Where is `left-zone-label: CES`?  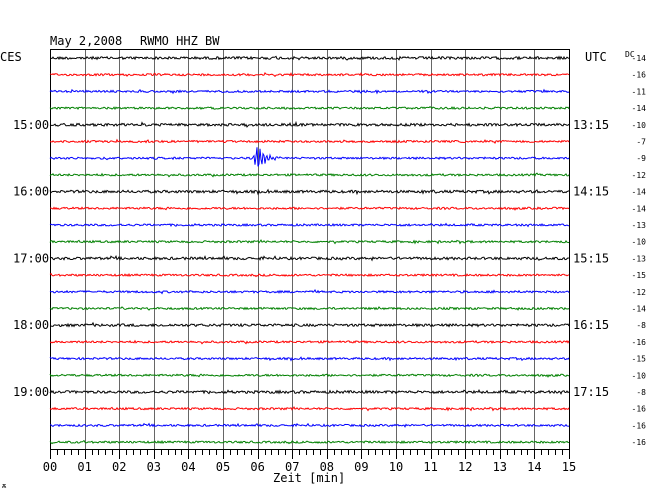
left-zone-label: CES is located at coordinates (11, 57).